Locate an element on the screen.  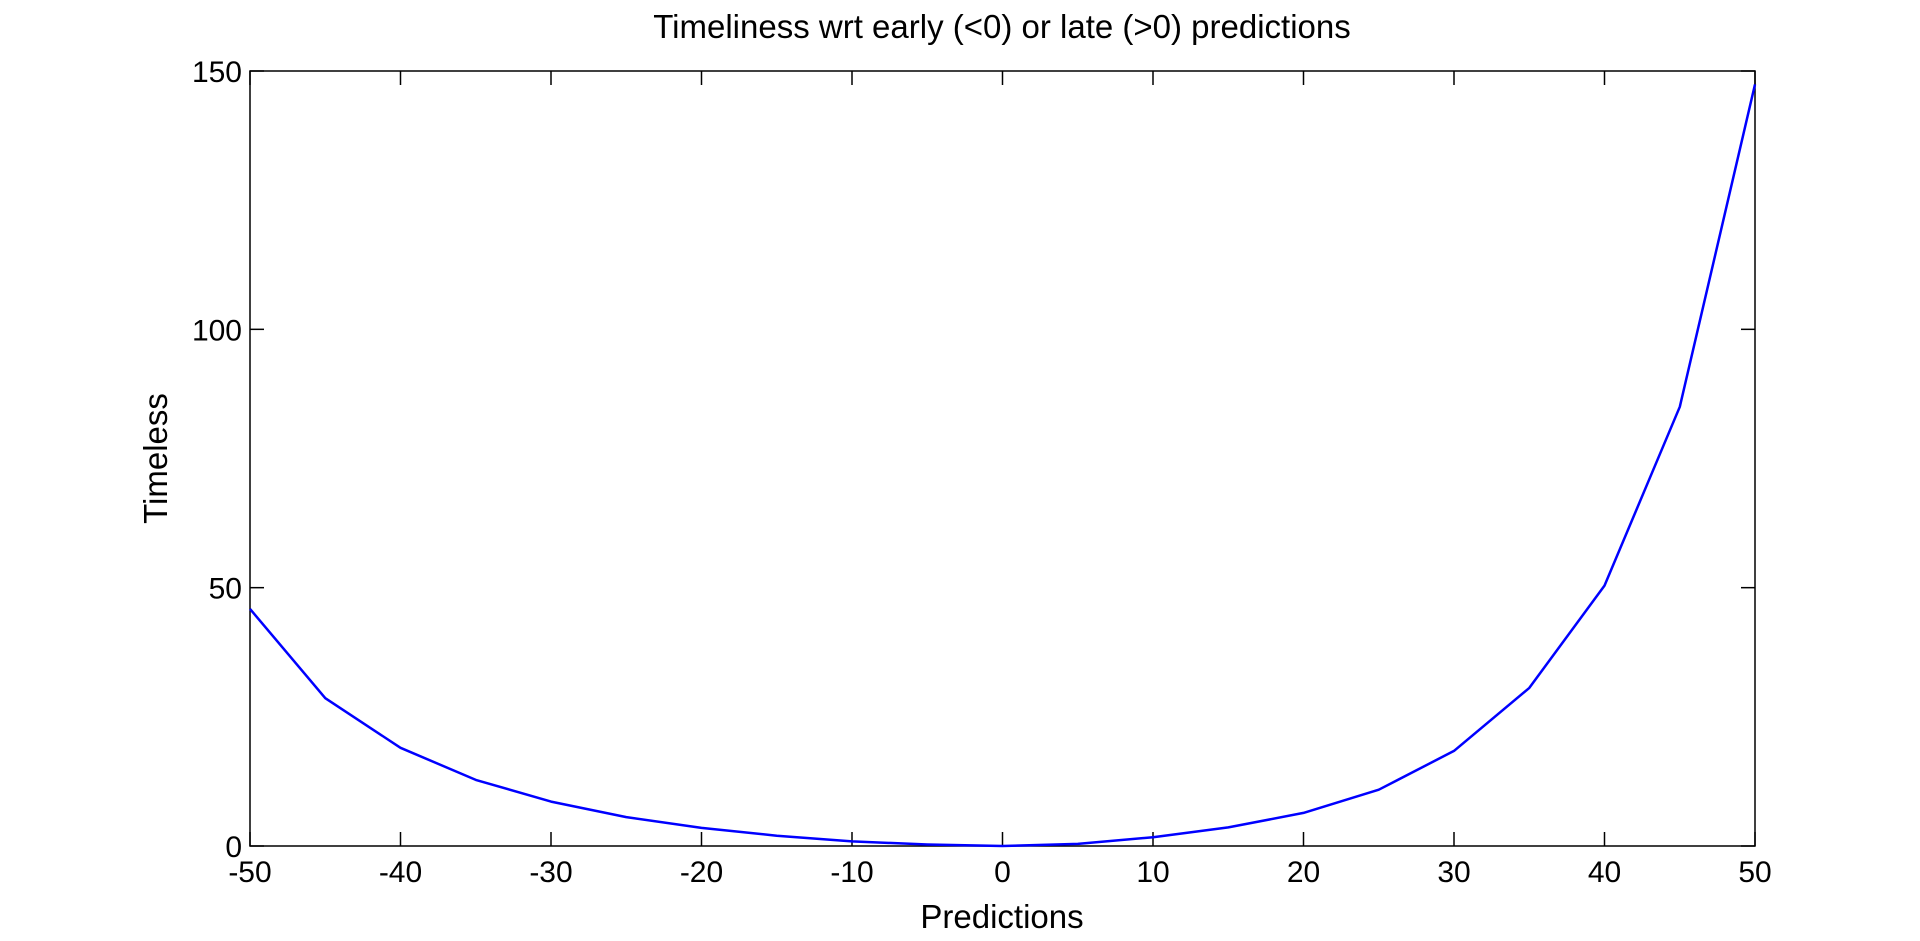
x-tick-label: -10 is located at coordinates (851, 872).